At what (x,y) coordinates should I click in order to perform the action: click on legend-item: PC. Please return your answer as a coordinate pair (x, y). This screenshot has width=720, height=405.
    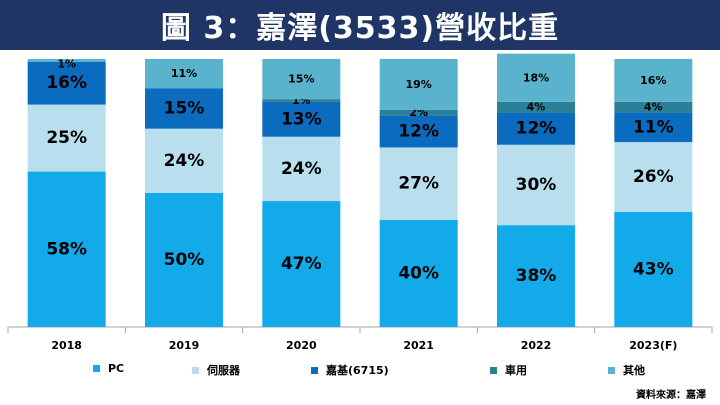
    Looking at the image, I should click on (108, 368).